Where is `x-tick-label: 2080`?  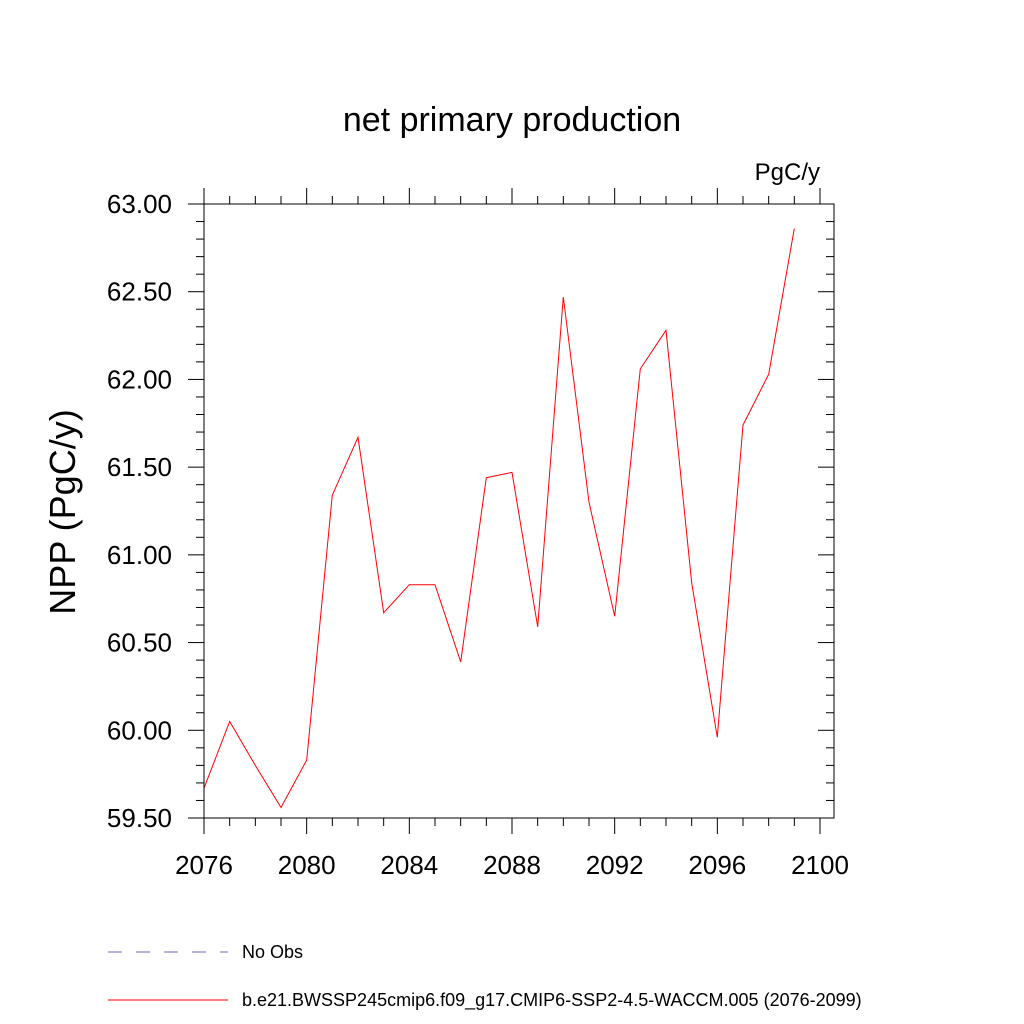 x-tick-label: 2080 is located at coordinates (307, 865).